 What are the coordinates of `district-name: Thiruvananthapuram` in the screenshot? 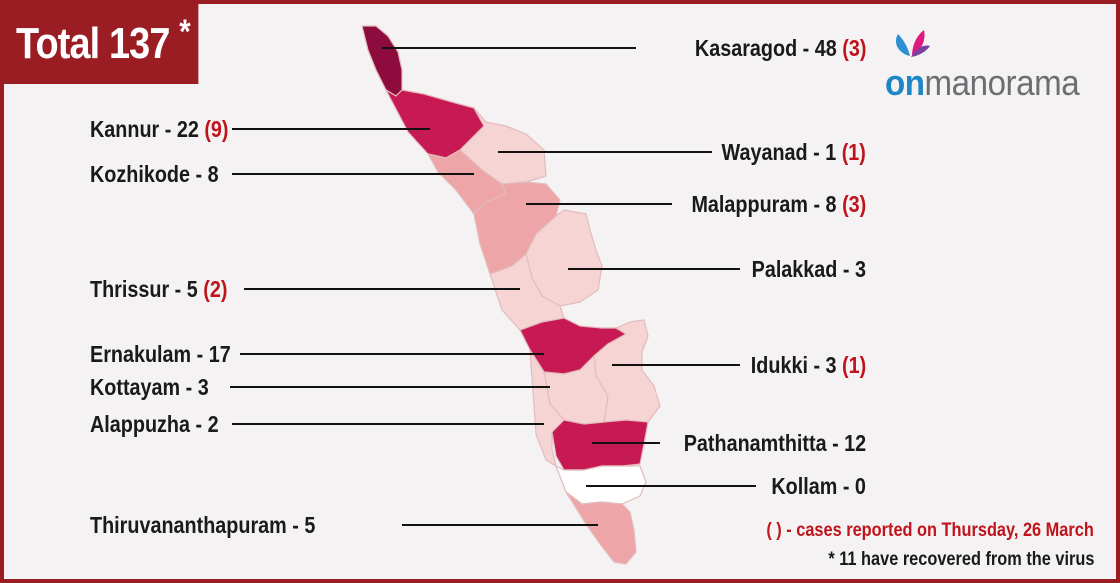 It's located at (188, 525).